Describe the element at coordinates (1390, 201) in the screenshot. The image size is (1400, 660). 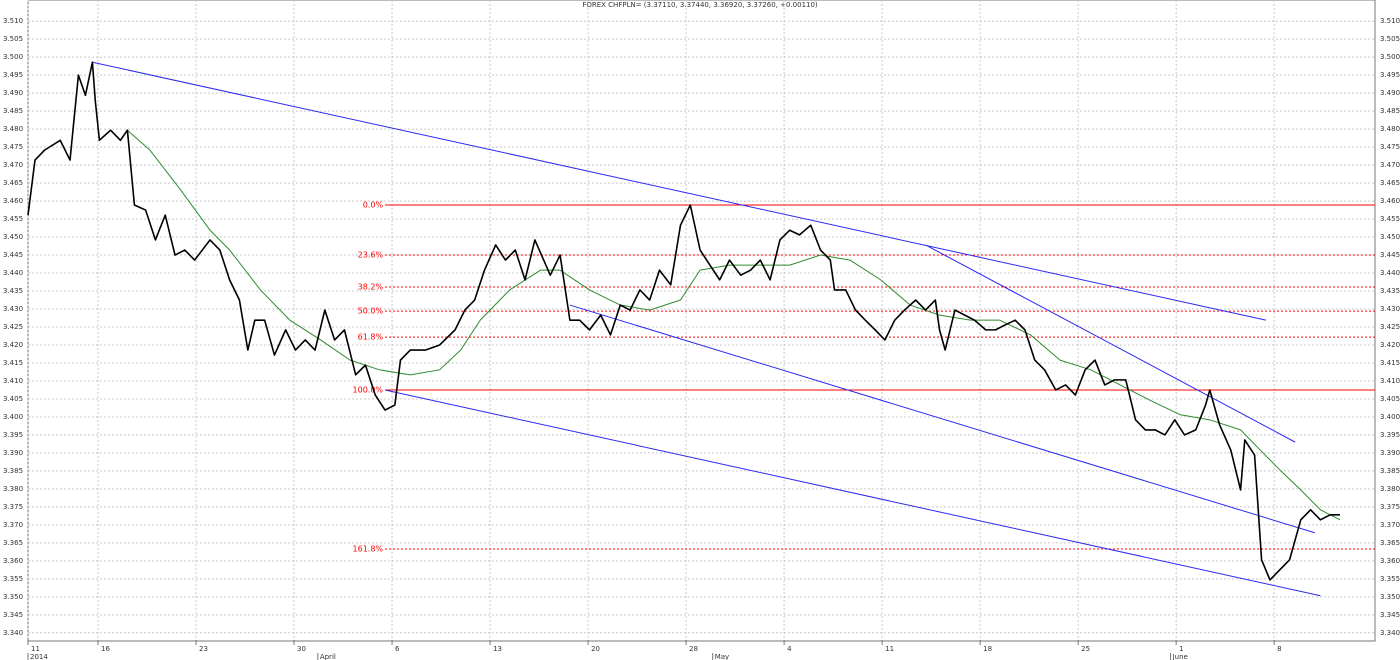
I see `y-tick-label-right: 3.460` at that location.